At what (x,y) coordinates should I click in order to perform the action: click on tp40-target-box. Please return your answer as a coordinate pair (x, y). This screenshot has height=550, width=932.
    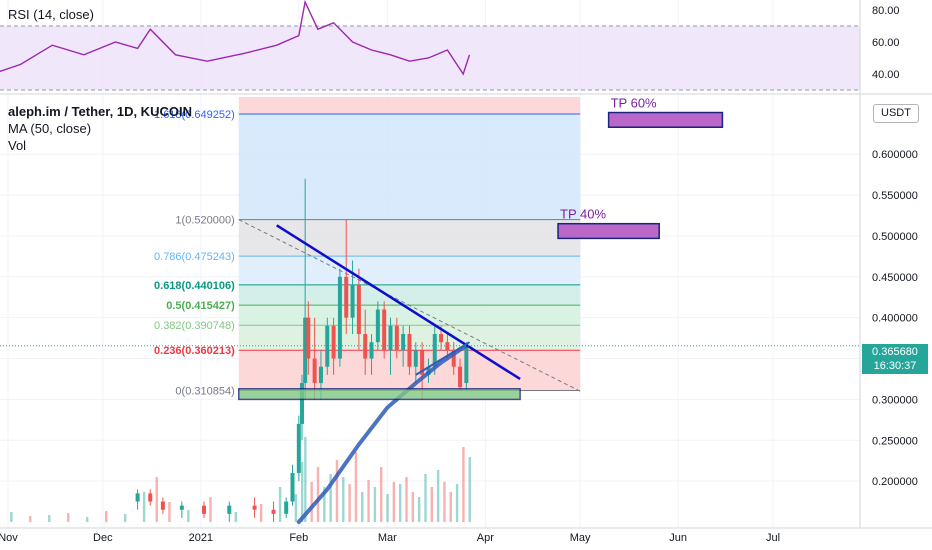
    Looking at the image, I should click on (608, 231).